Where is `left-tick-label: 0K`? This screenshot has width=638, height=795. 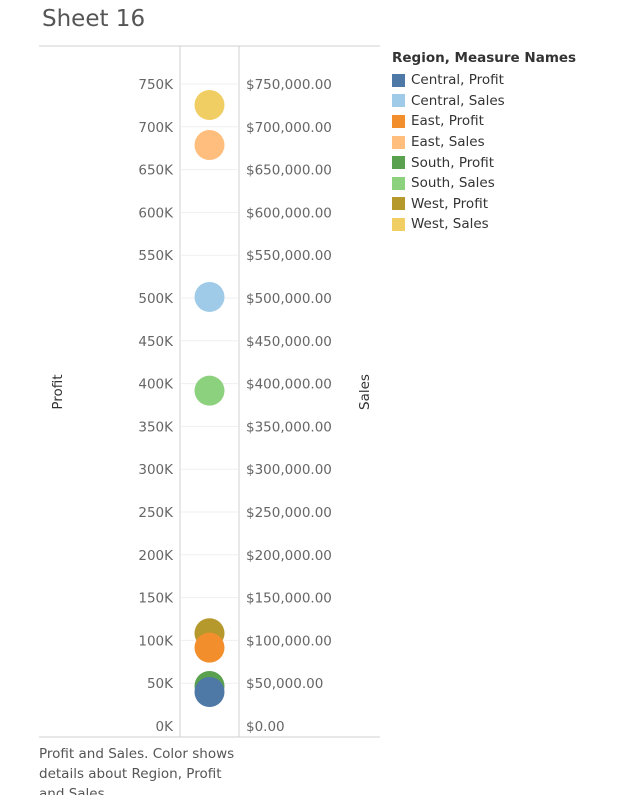
left-tick-label: 0K is located at coordinates (165, 727).